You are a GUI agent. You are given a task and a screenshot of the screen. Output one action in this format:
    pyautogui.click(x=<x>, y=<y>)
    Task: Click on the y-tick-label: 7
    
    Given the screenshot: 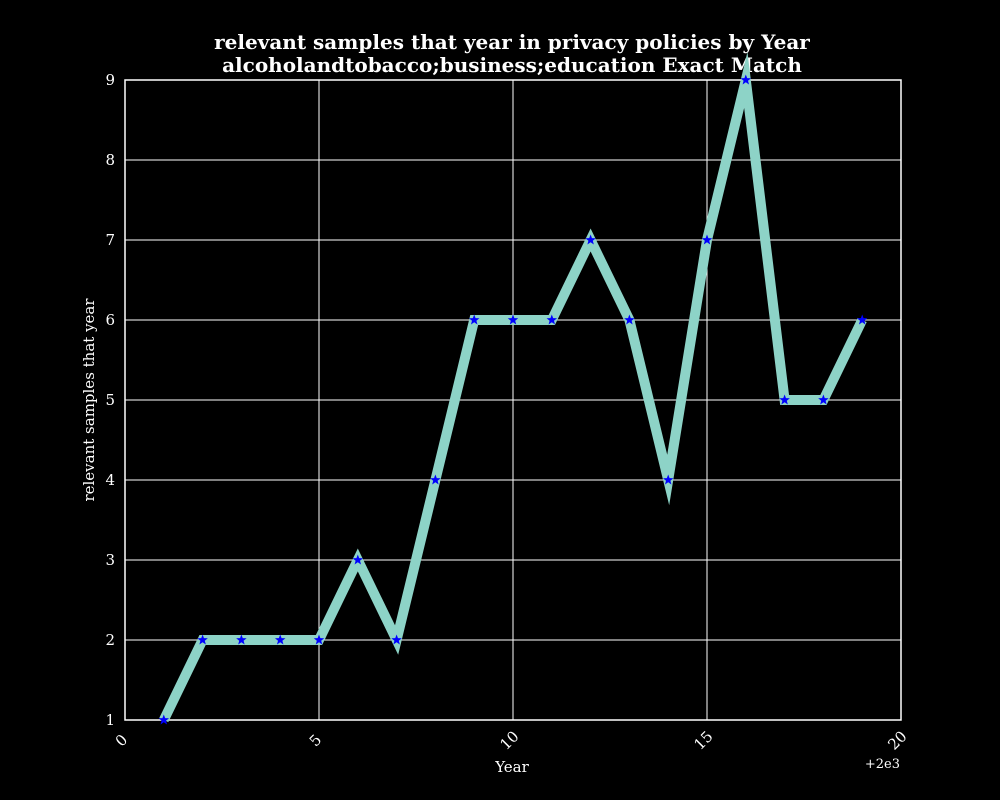 What is the action you would take?
    pyautogui.click(x=110, y=240)
    